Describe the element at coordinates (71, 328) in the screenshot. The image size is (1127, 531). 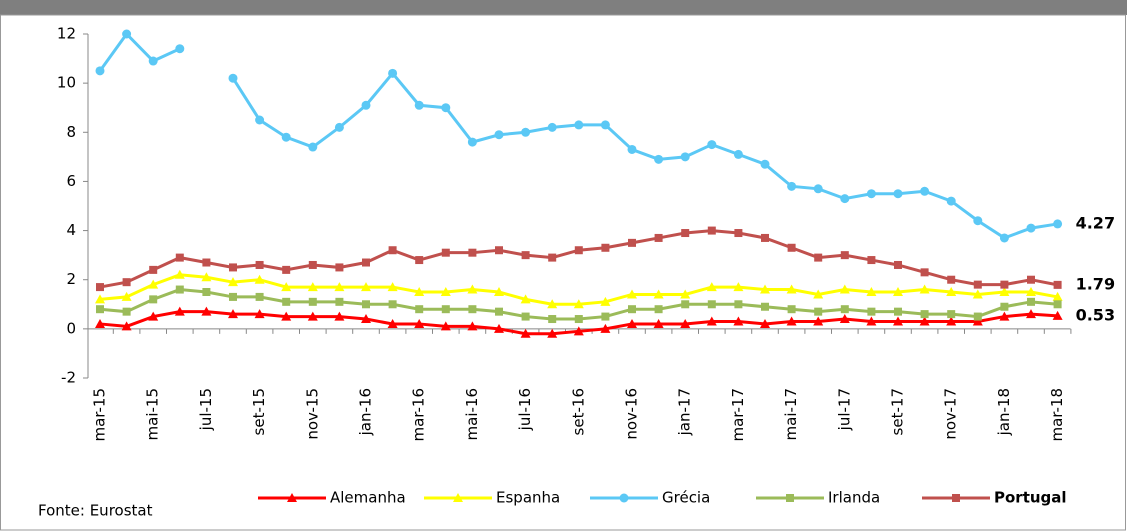
I see `y-tick-label: 0` at that location.